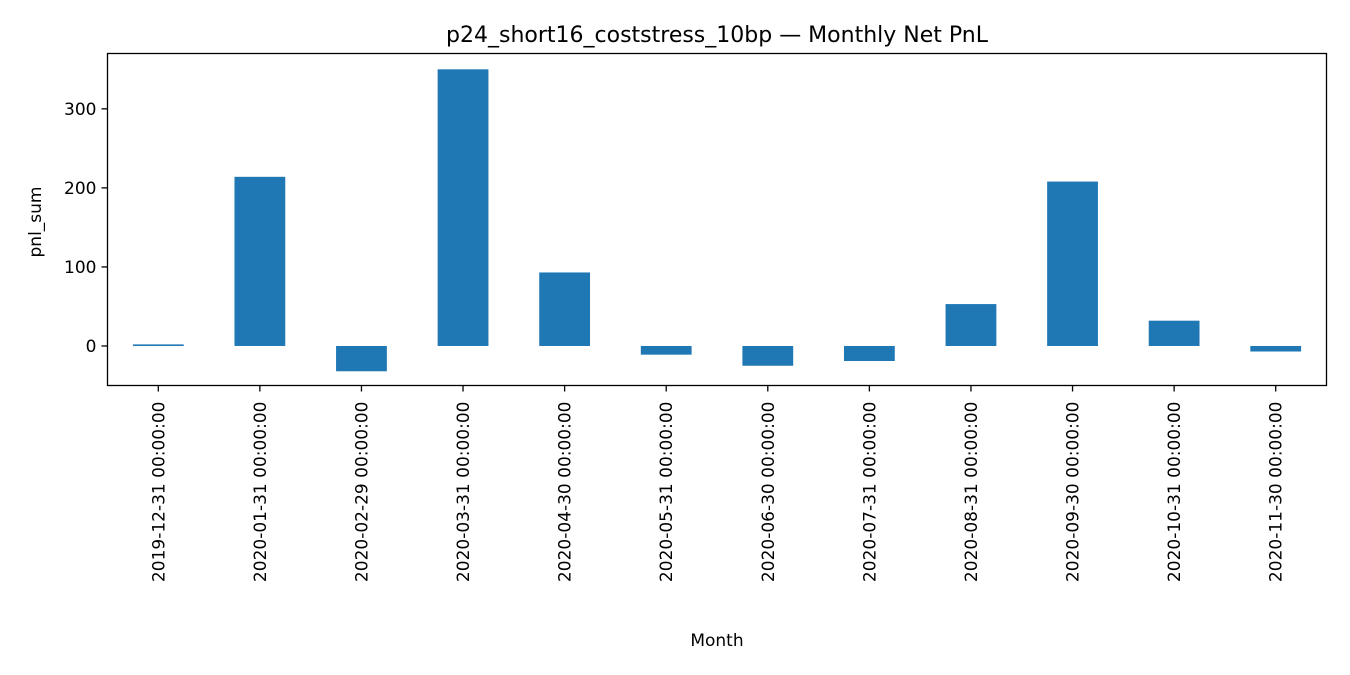  I want to click on x-tick-label-5: 2020-05-31 00:00:00, so click(667, 492).